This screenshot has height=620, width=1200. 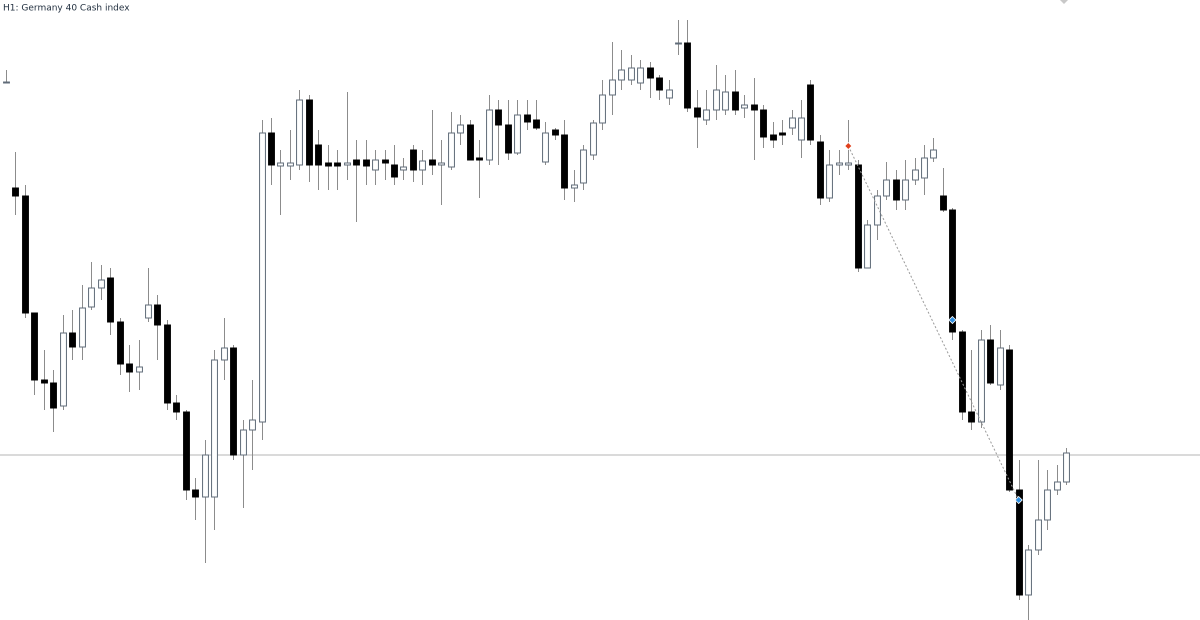 What do you see at coordinates (848, 146) in the screenshot?
I see `trade-marker` at bounding box center [848, 146].